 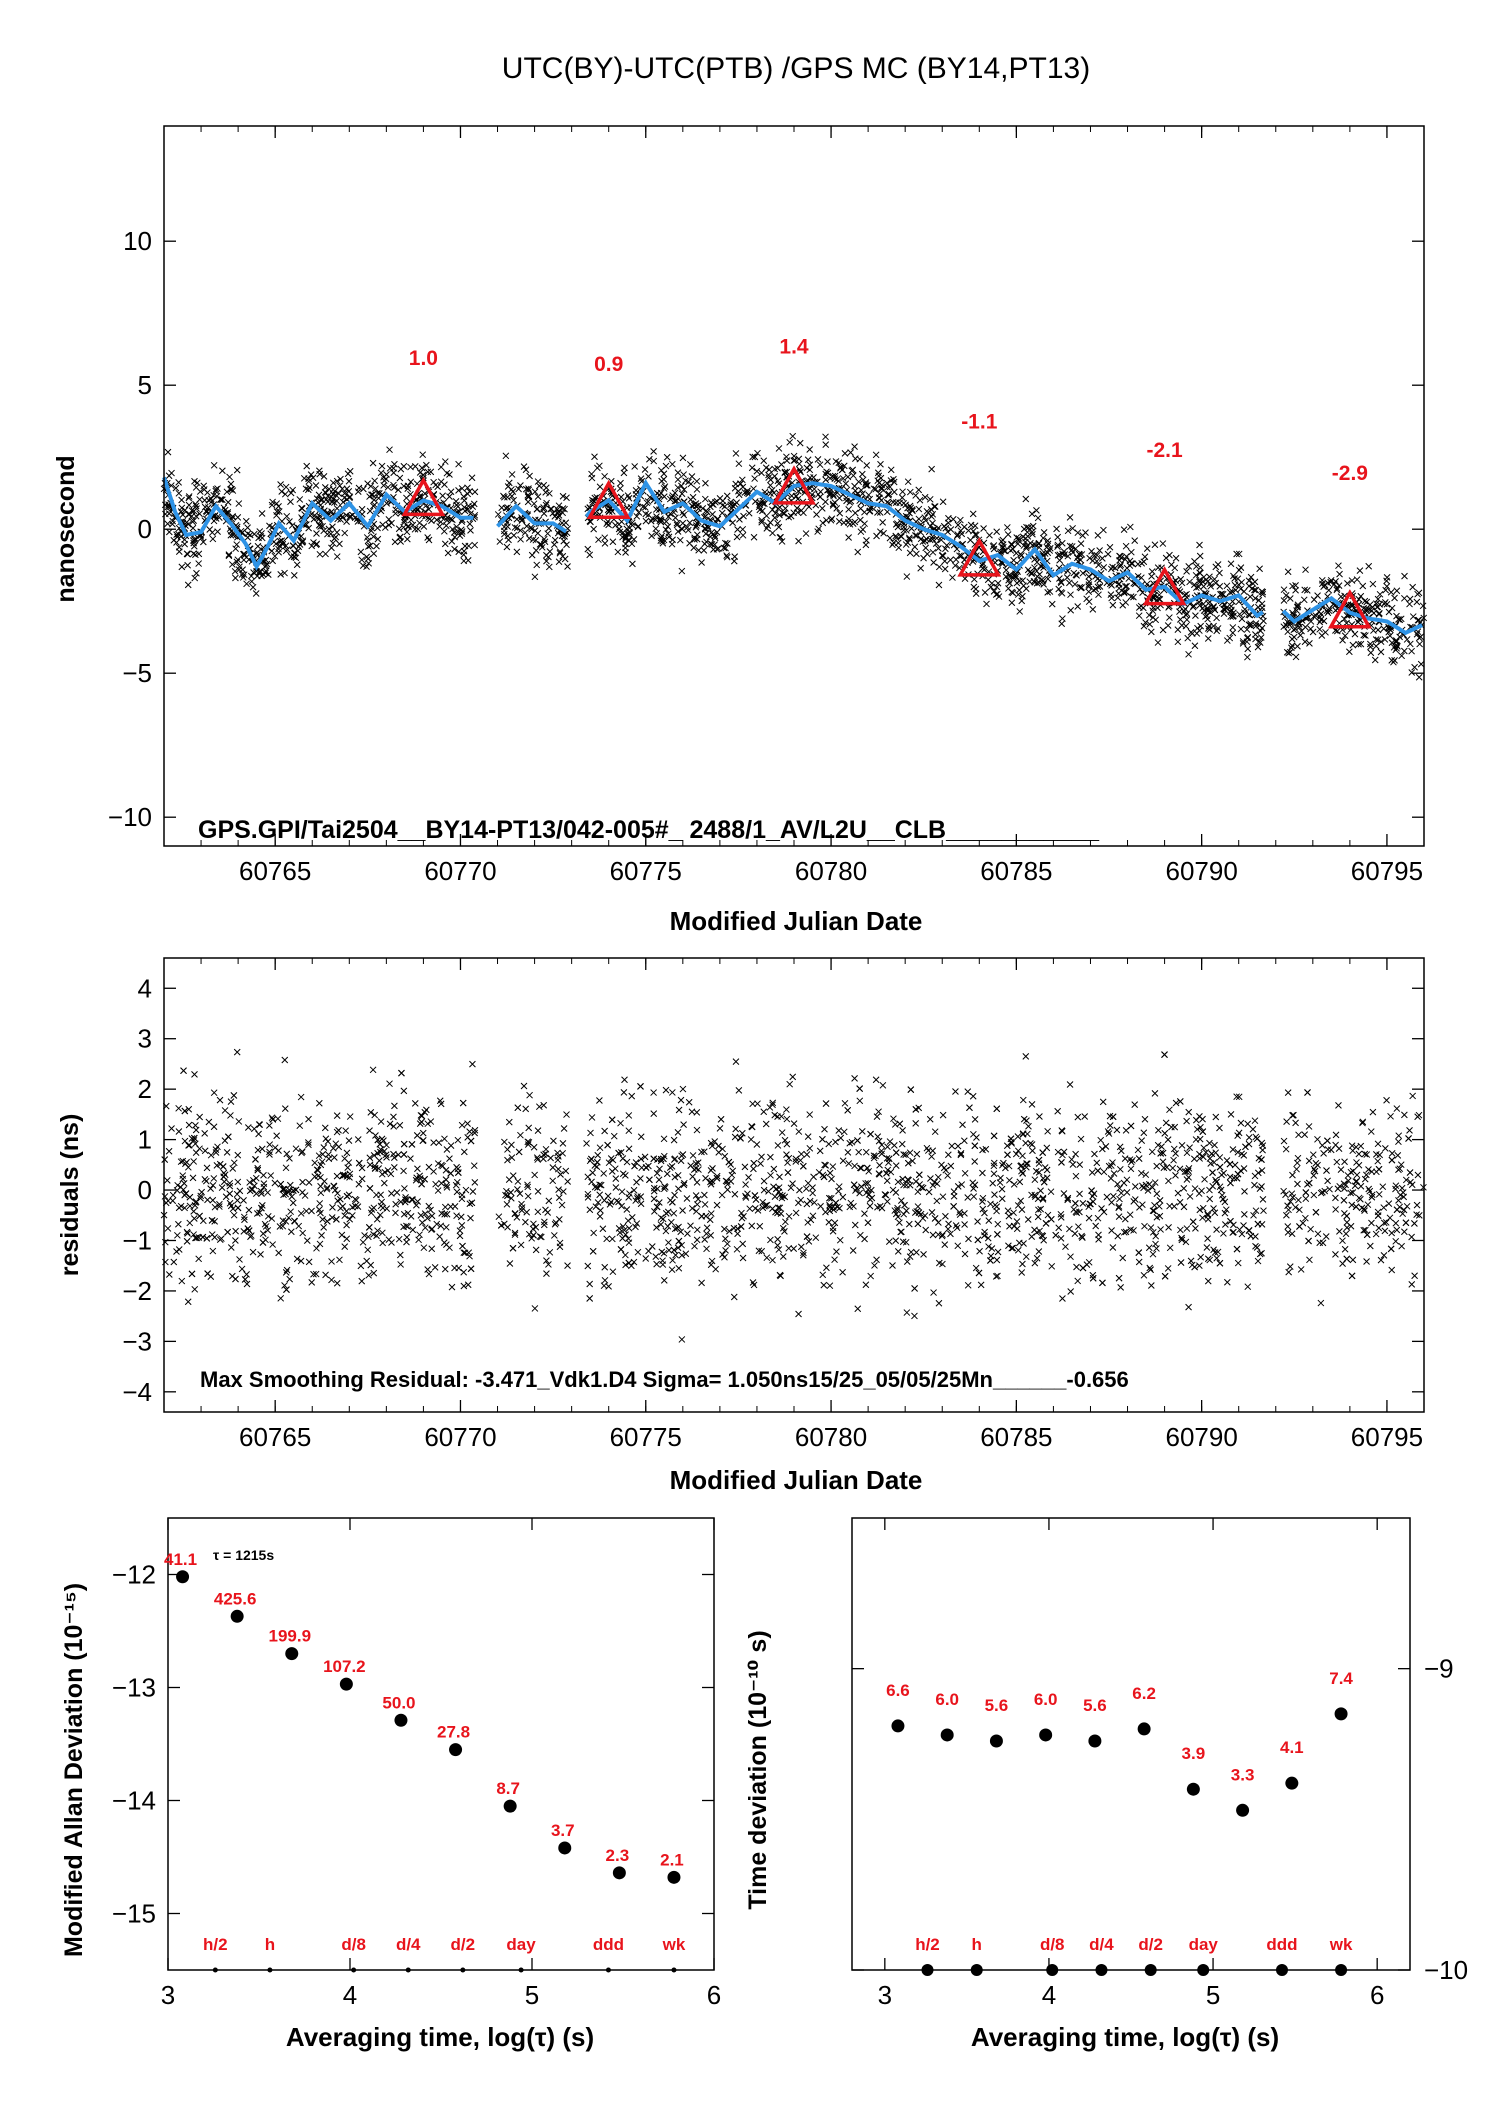 I want to click on triangle-markers: 1.0 0.91.4-1.1-2.1-2.9, so click(x=886, y=482).